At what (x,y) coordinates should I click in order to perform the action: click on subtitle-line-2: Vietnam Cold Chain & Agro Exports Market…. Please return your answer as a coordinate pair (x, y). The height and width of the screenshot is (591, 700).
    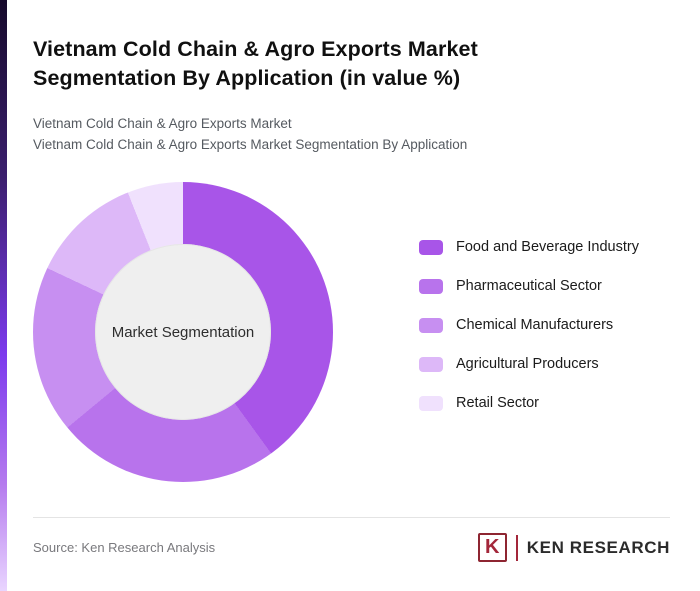
    Looking at the image, I should click on (250, 145).